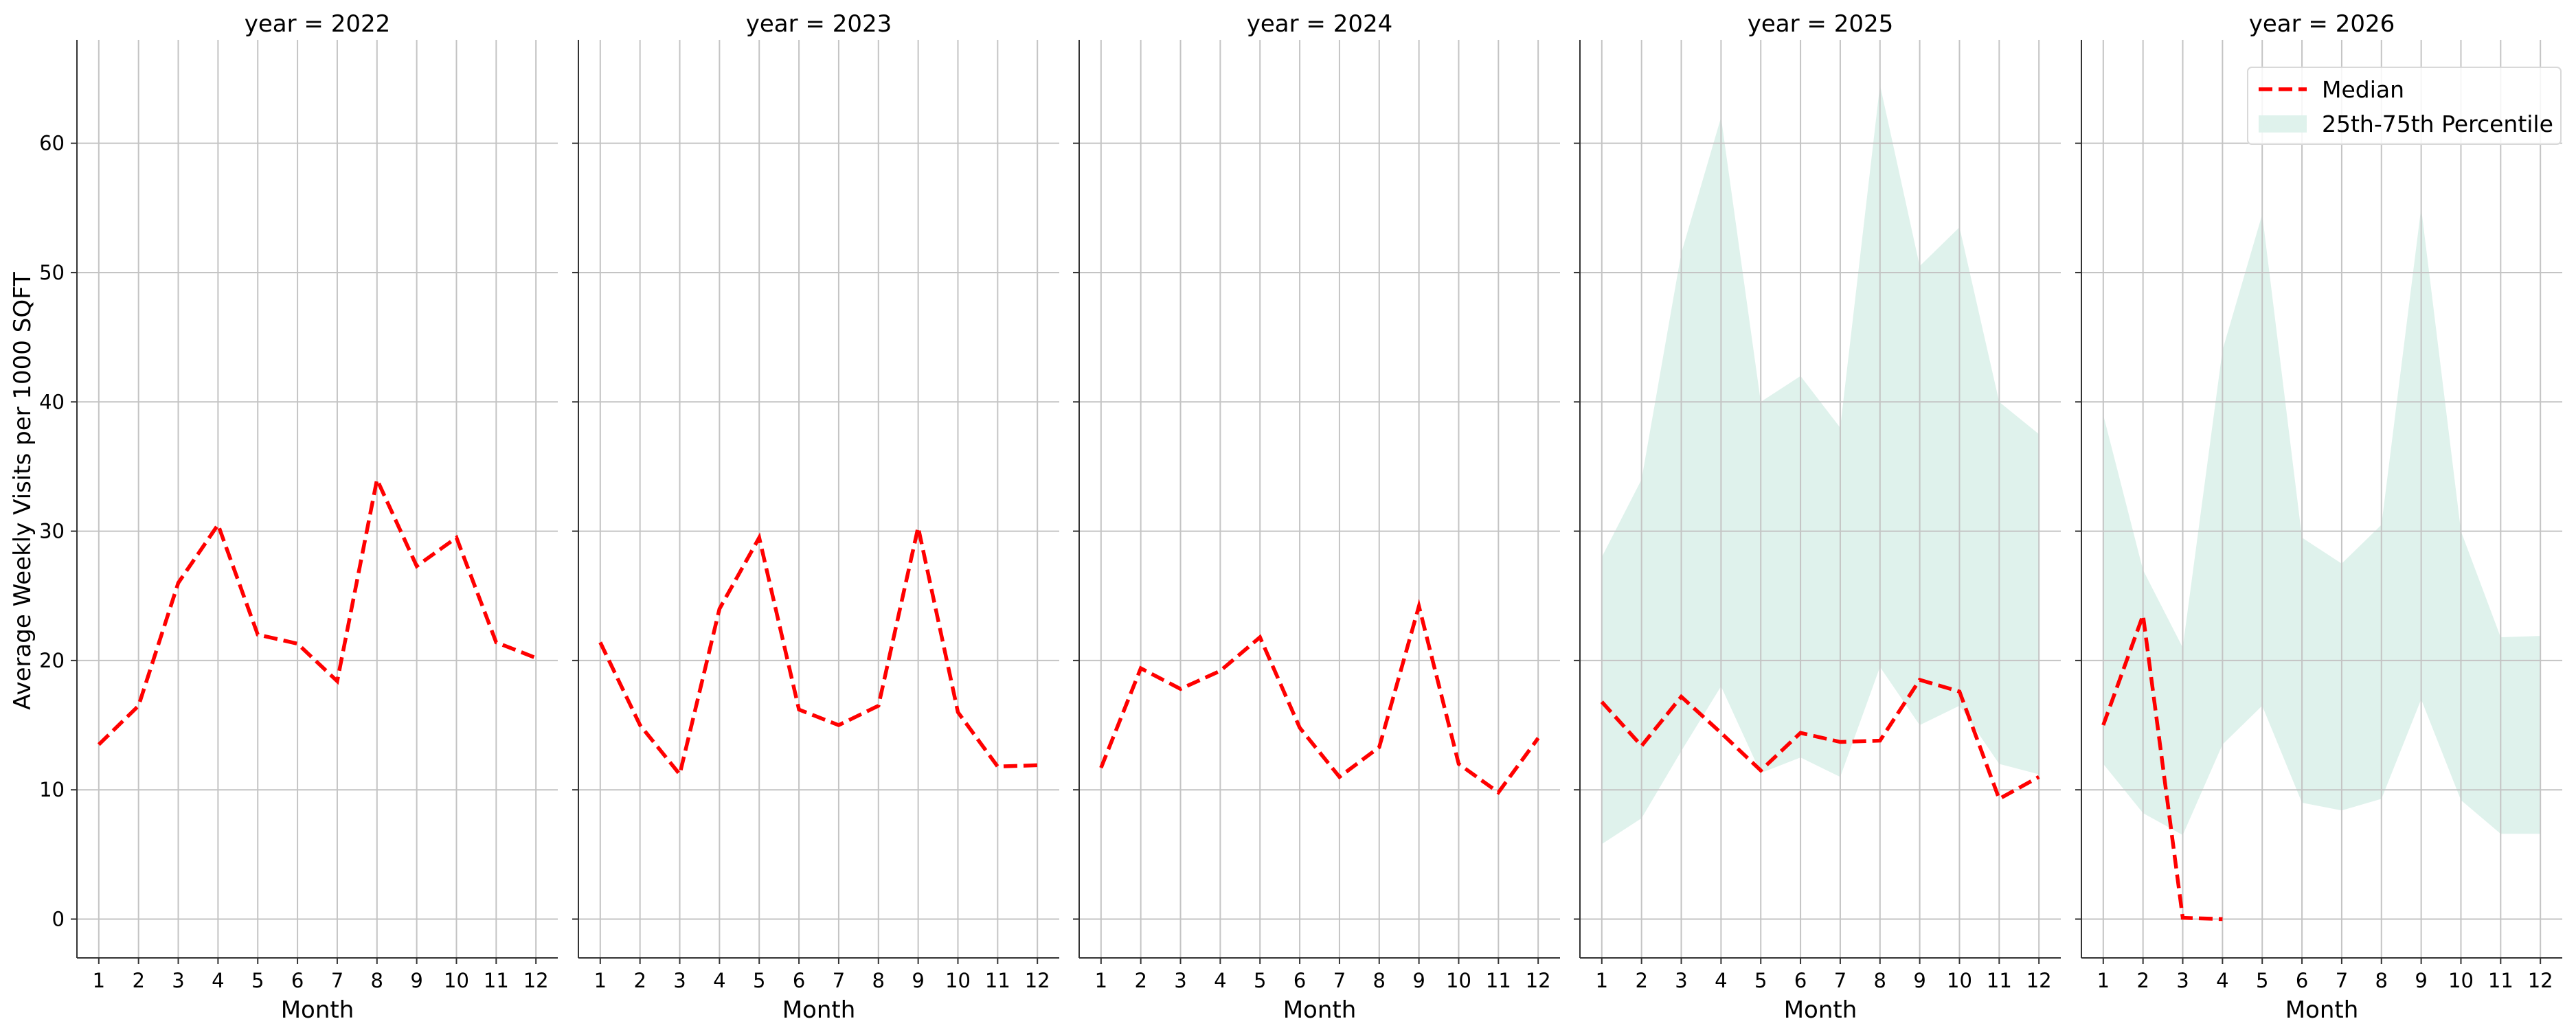 This screenshot has width=2576, height=1030. What do you see at coordinates (52, 789) in the screenshot?
I see `y-tick-label: 10` at bounding box center [52, 789].